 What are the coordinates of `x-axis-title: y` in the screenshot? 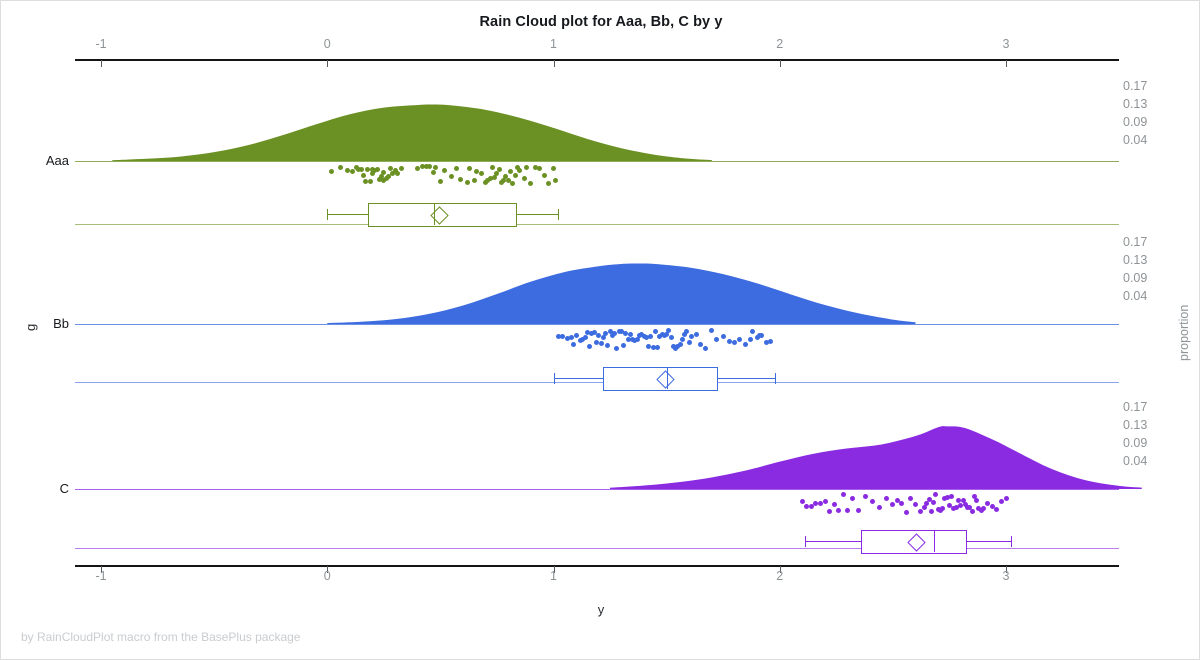 It's located at (601, 609).